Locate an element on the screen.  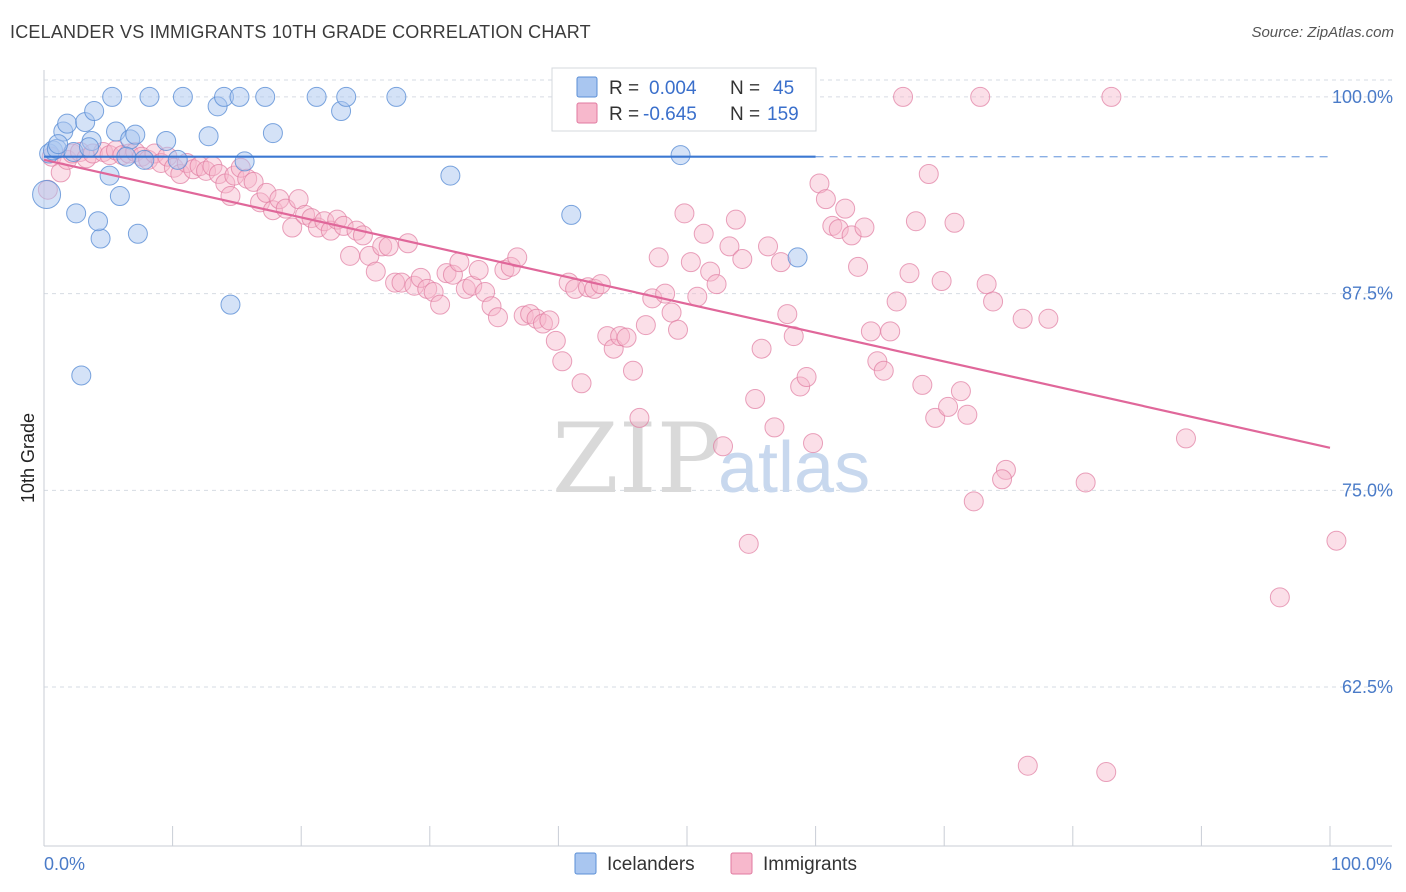
bottom-legend-swatch-icelanders is located at coordinates (585, 863).